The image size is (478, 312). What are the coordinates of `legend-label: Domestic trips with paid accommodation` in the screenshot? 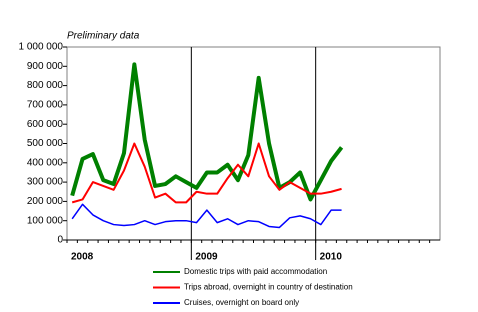 It's located at (255, 271).